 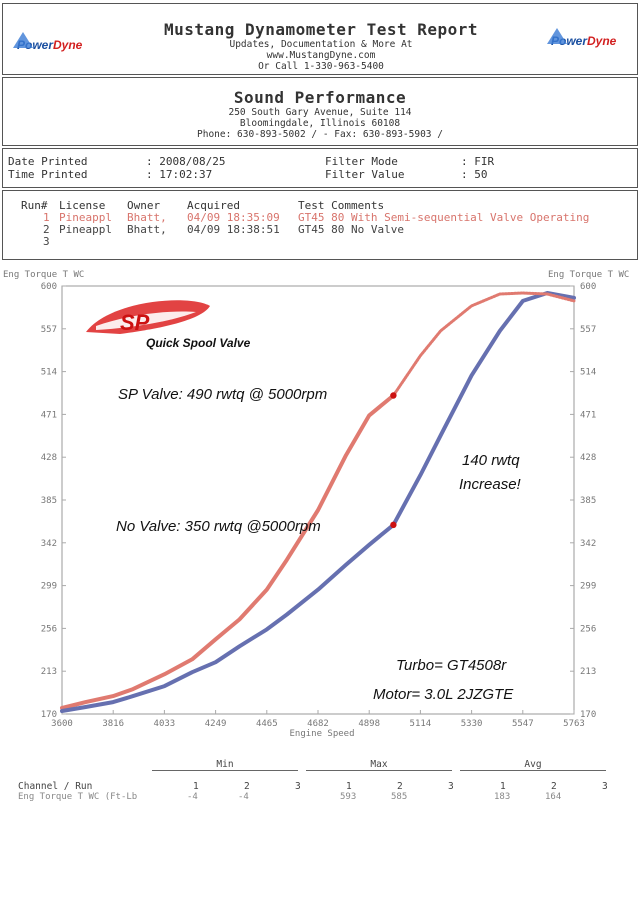 What do you see at coordinates (48, 42) in the screenshot?
I see `powerdyne-logo-left: PowerDyne` at bounding box center [48, 42].